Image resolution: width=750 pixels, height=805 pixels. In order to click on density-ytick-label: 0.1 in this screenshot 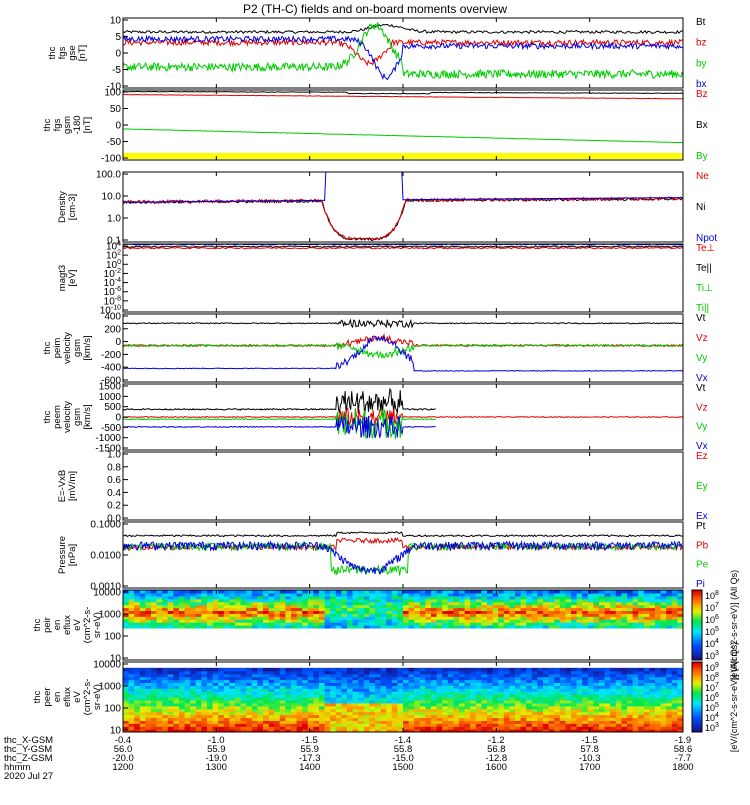, I will do `click(114, 241)`.